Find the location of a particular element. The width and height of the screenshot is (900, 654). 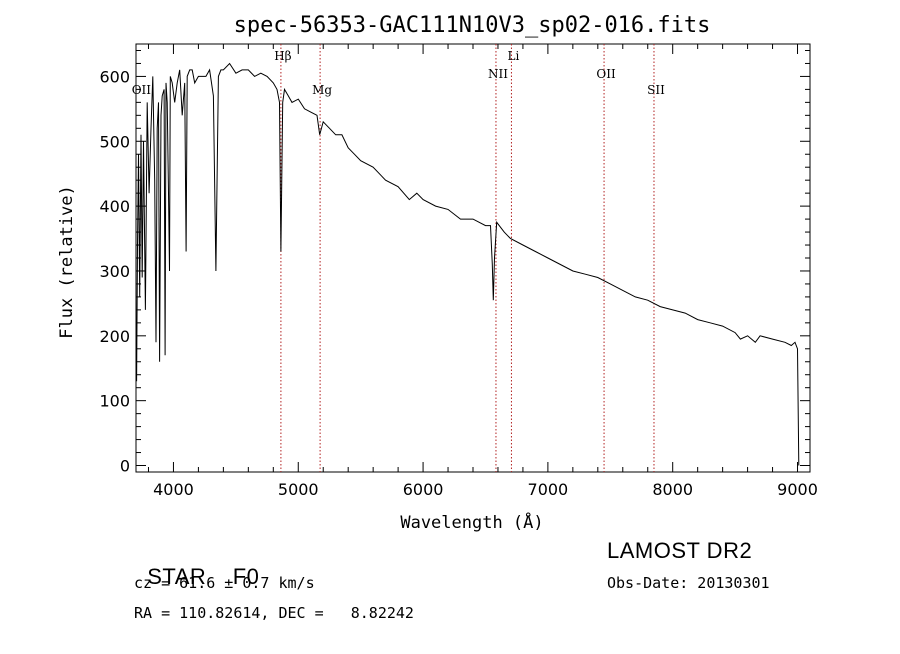

marker-label-1: Hβ is located at coordinates (282, 56).